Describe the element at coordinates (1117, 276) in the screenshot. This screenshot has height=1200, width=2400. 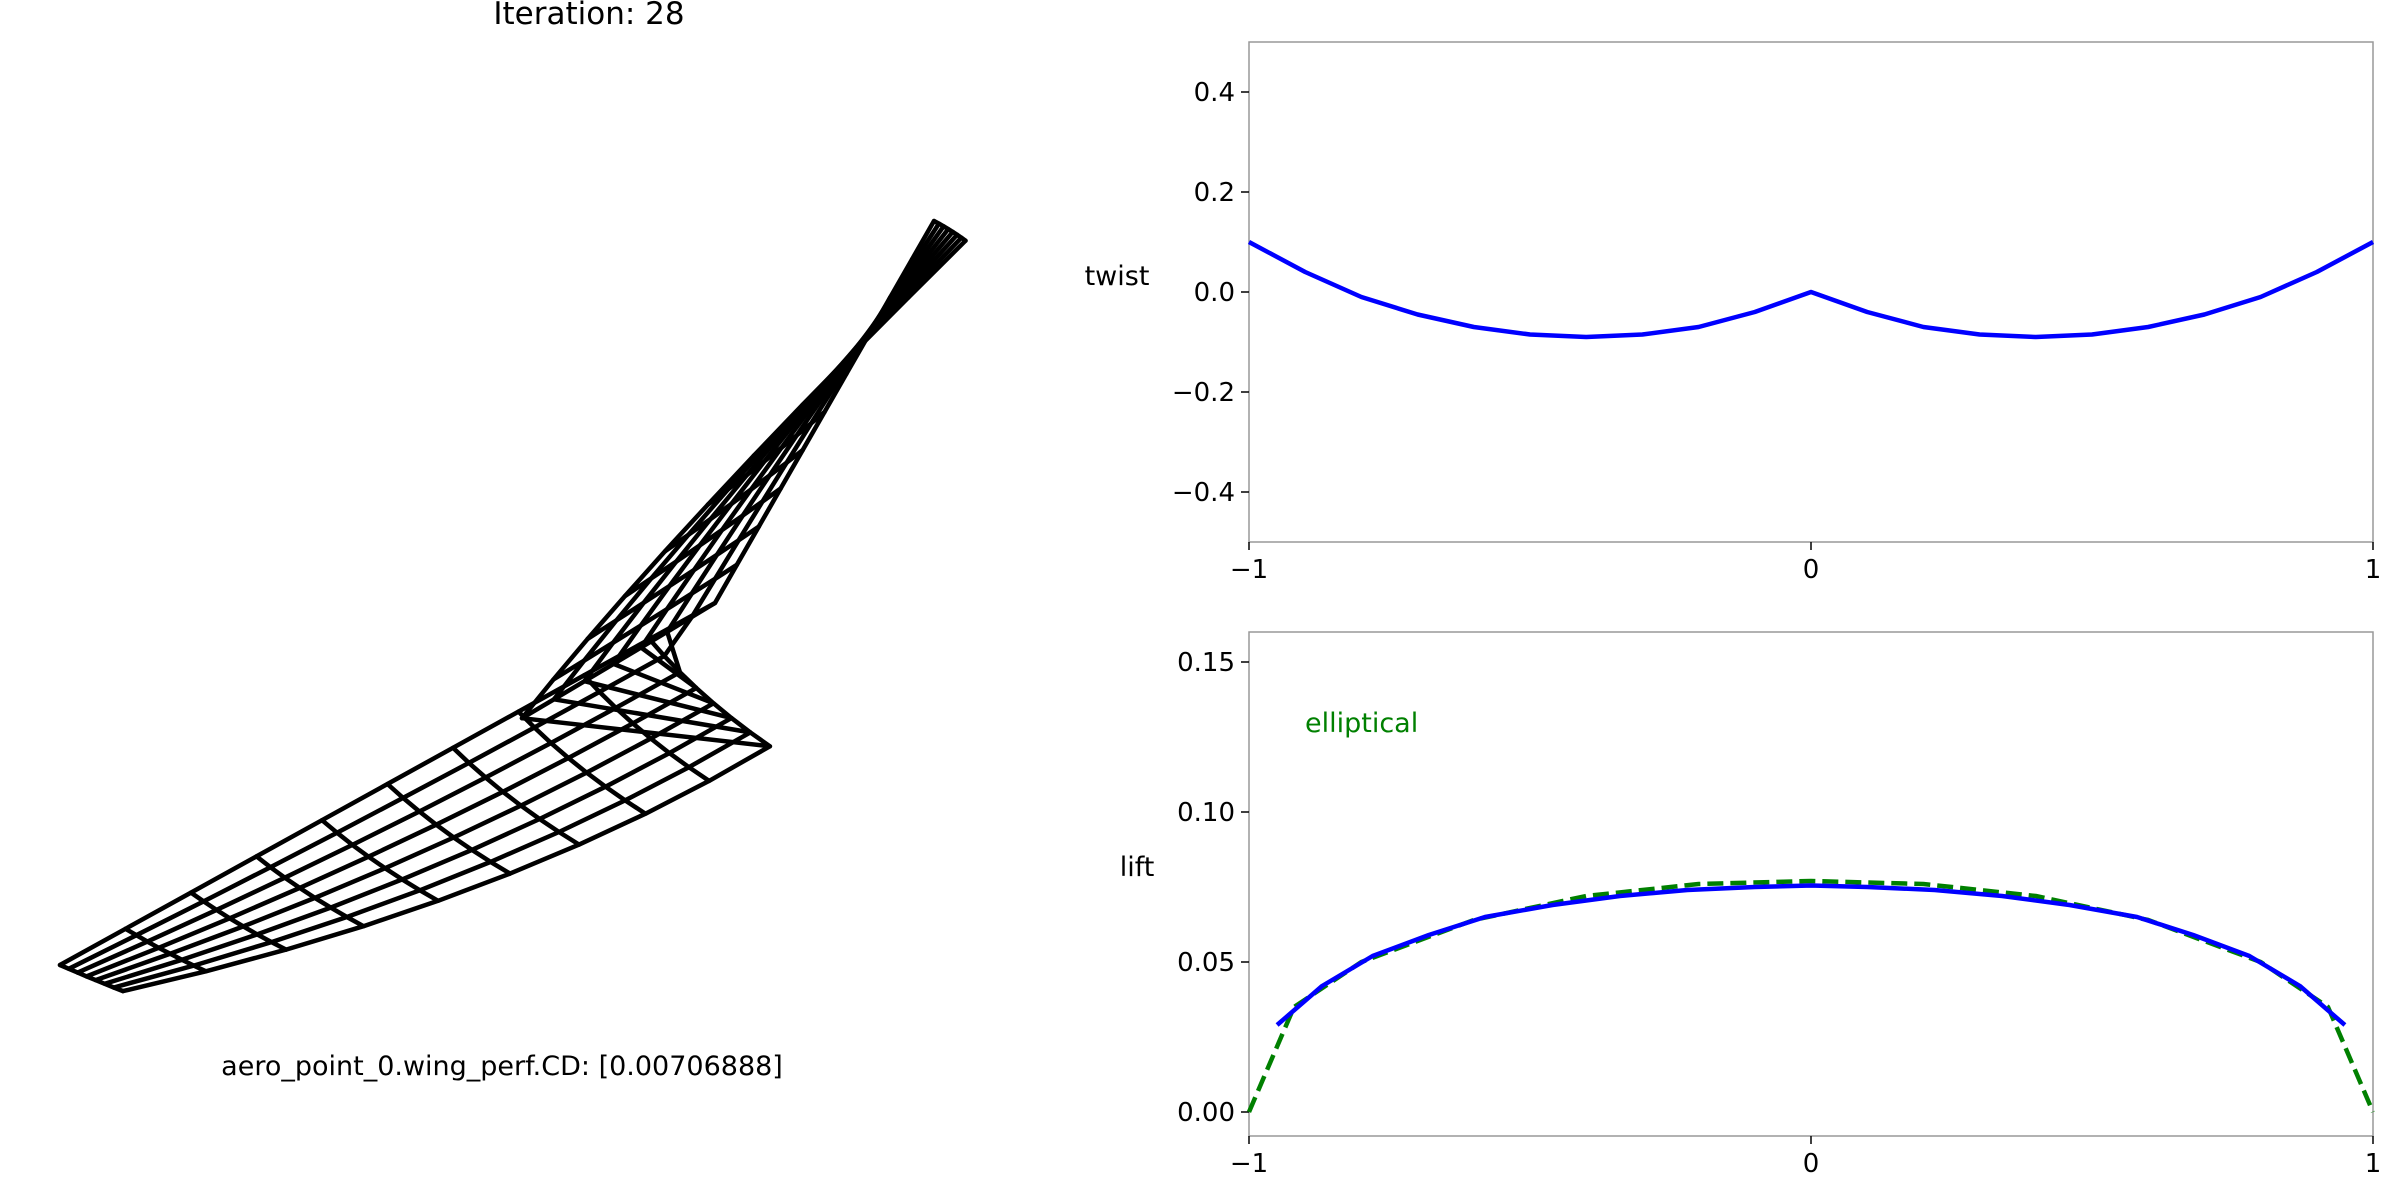
I see `twist-ylabel: twist` at that location.